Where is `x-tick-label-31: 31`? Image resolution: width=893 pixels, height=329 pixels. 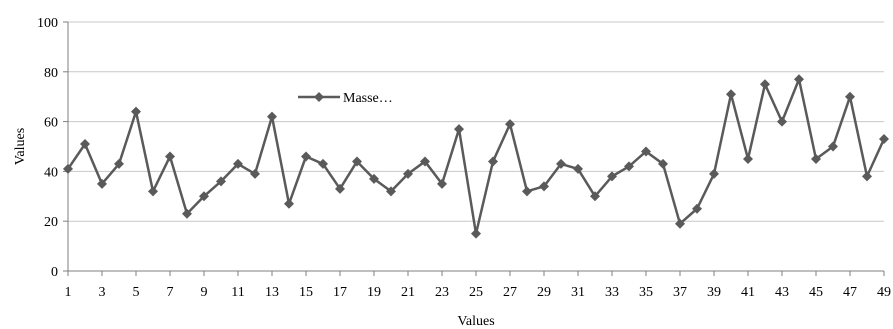
x-tick-label-31: 31 is located at coordinates (578, 292).